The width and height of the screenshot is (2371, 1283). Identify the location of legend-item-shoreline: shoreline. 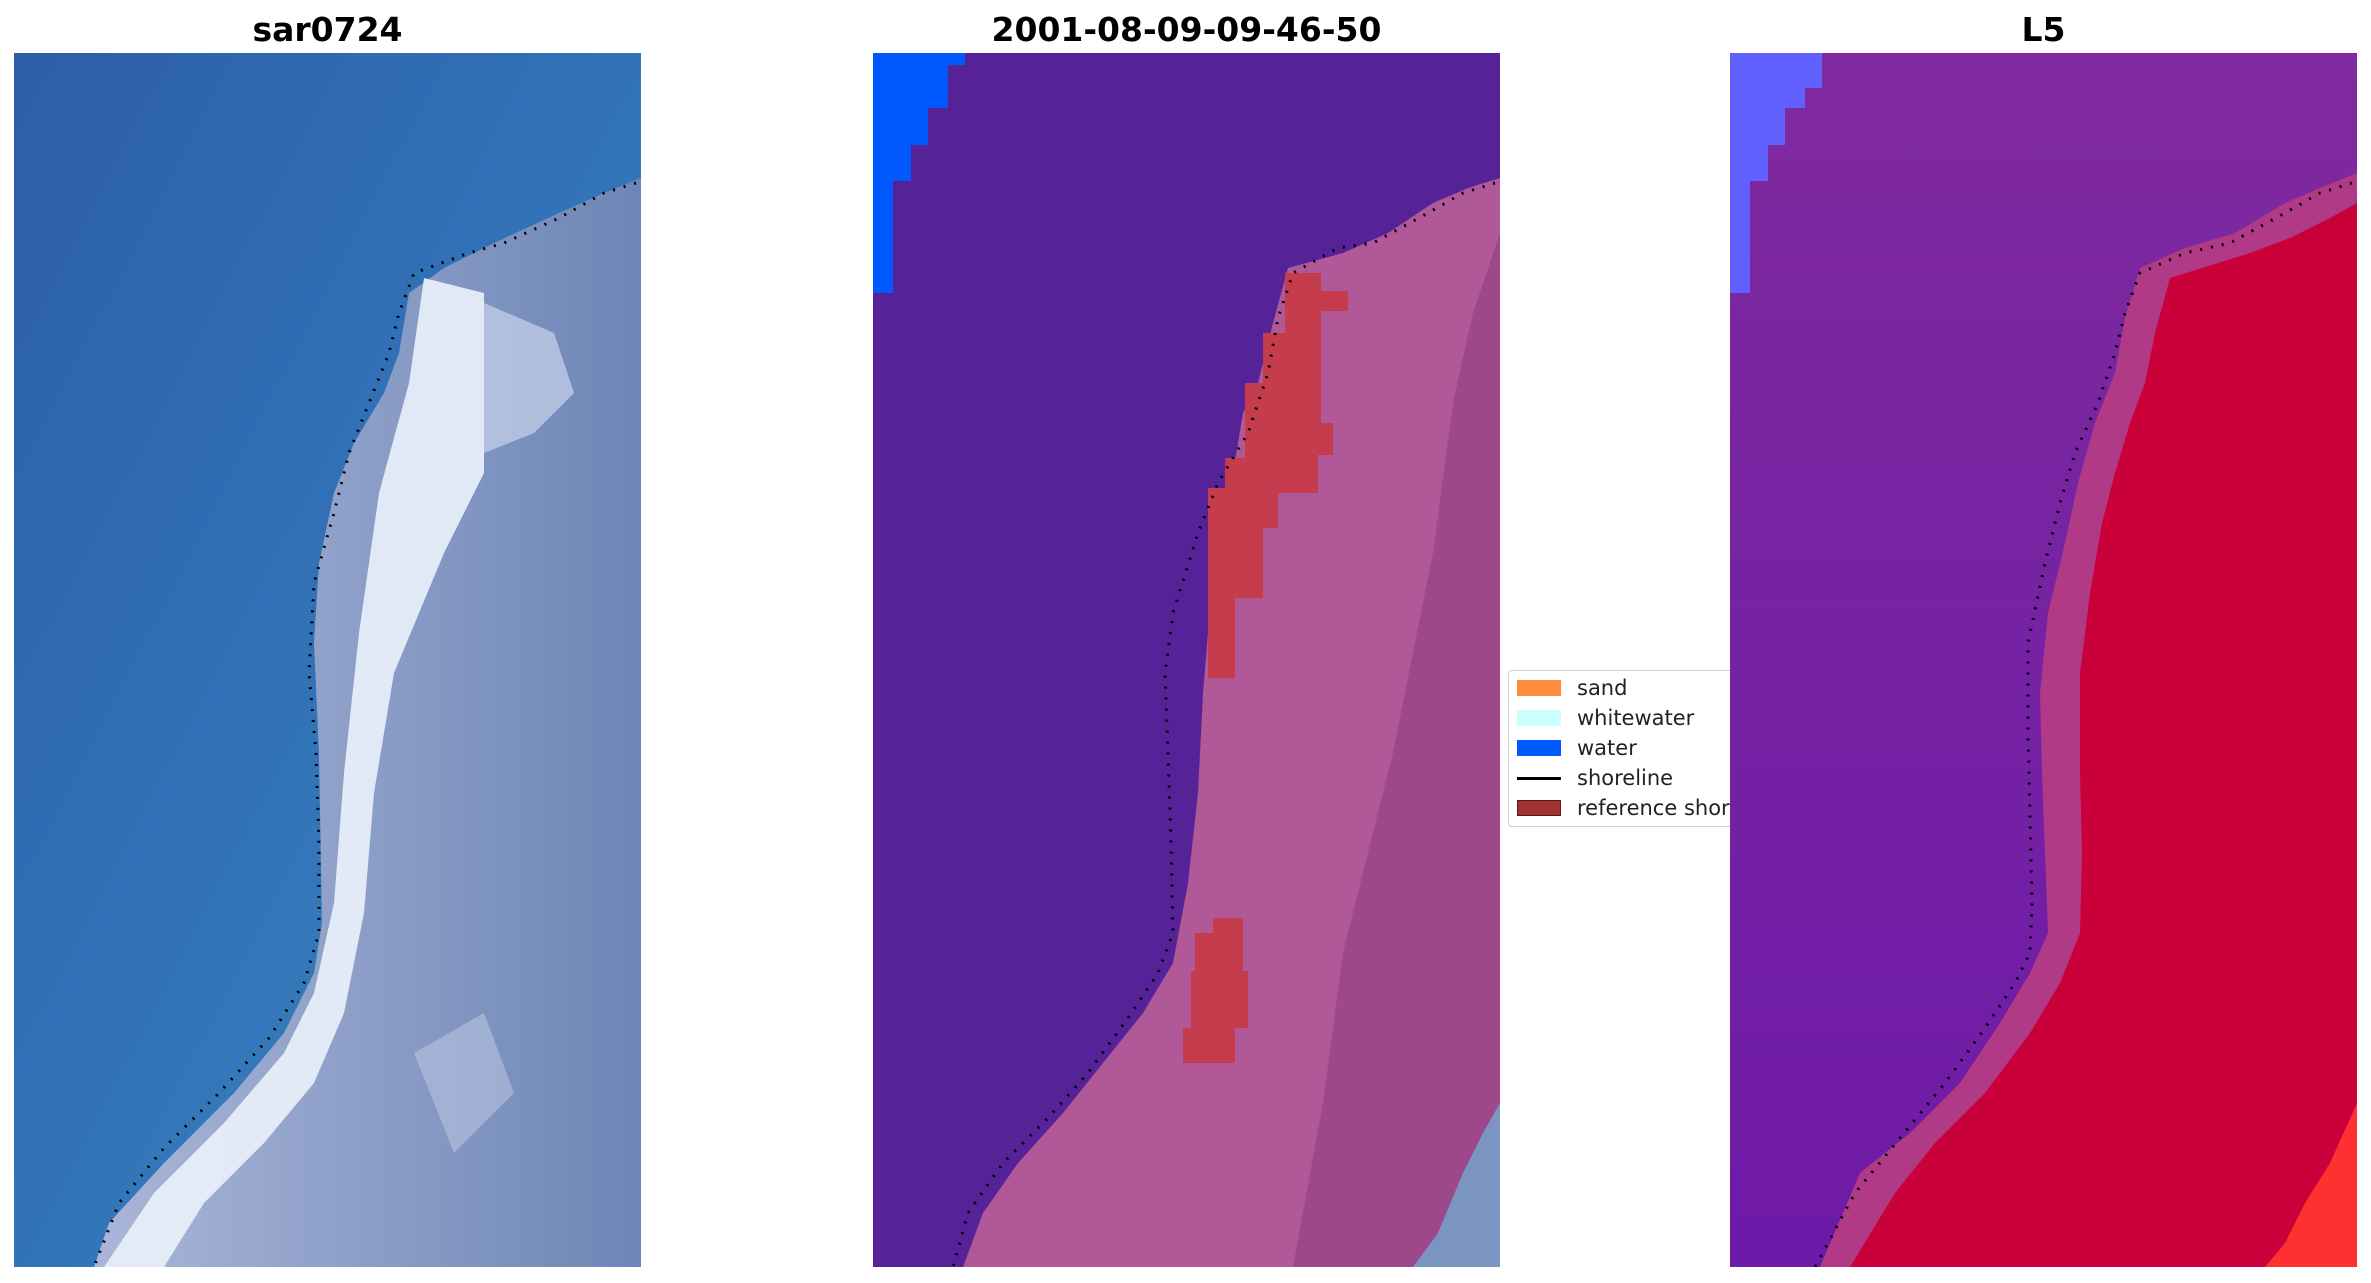
(1595, 778).